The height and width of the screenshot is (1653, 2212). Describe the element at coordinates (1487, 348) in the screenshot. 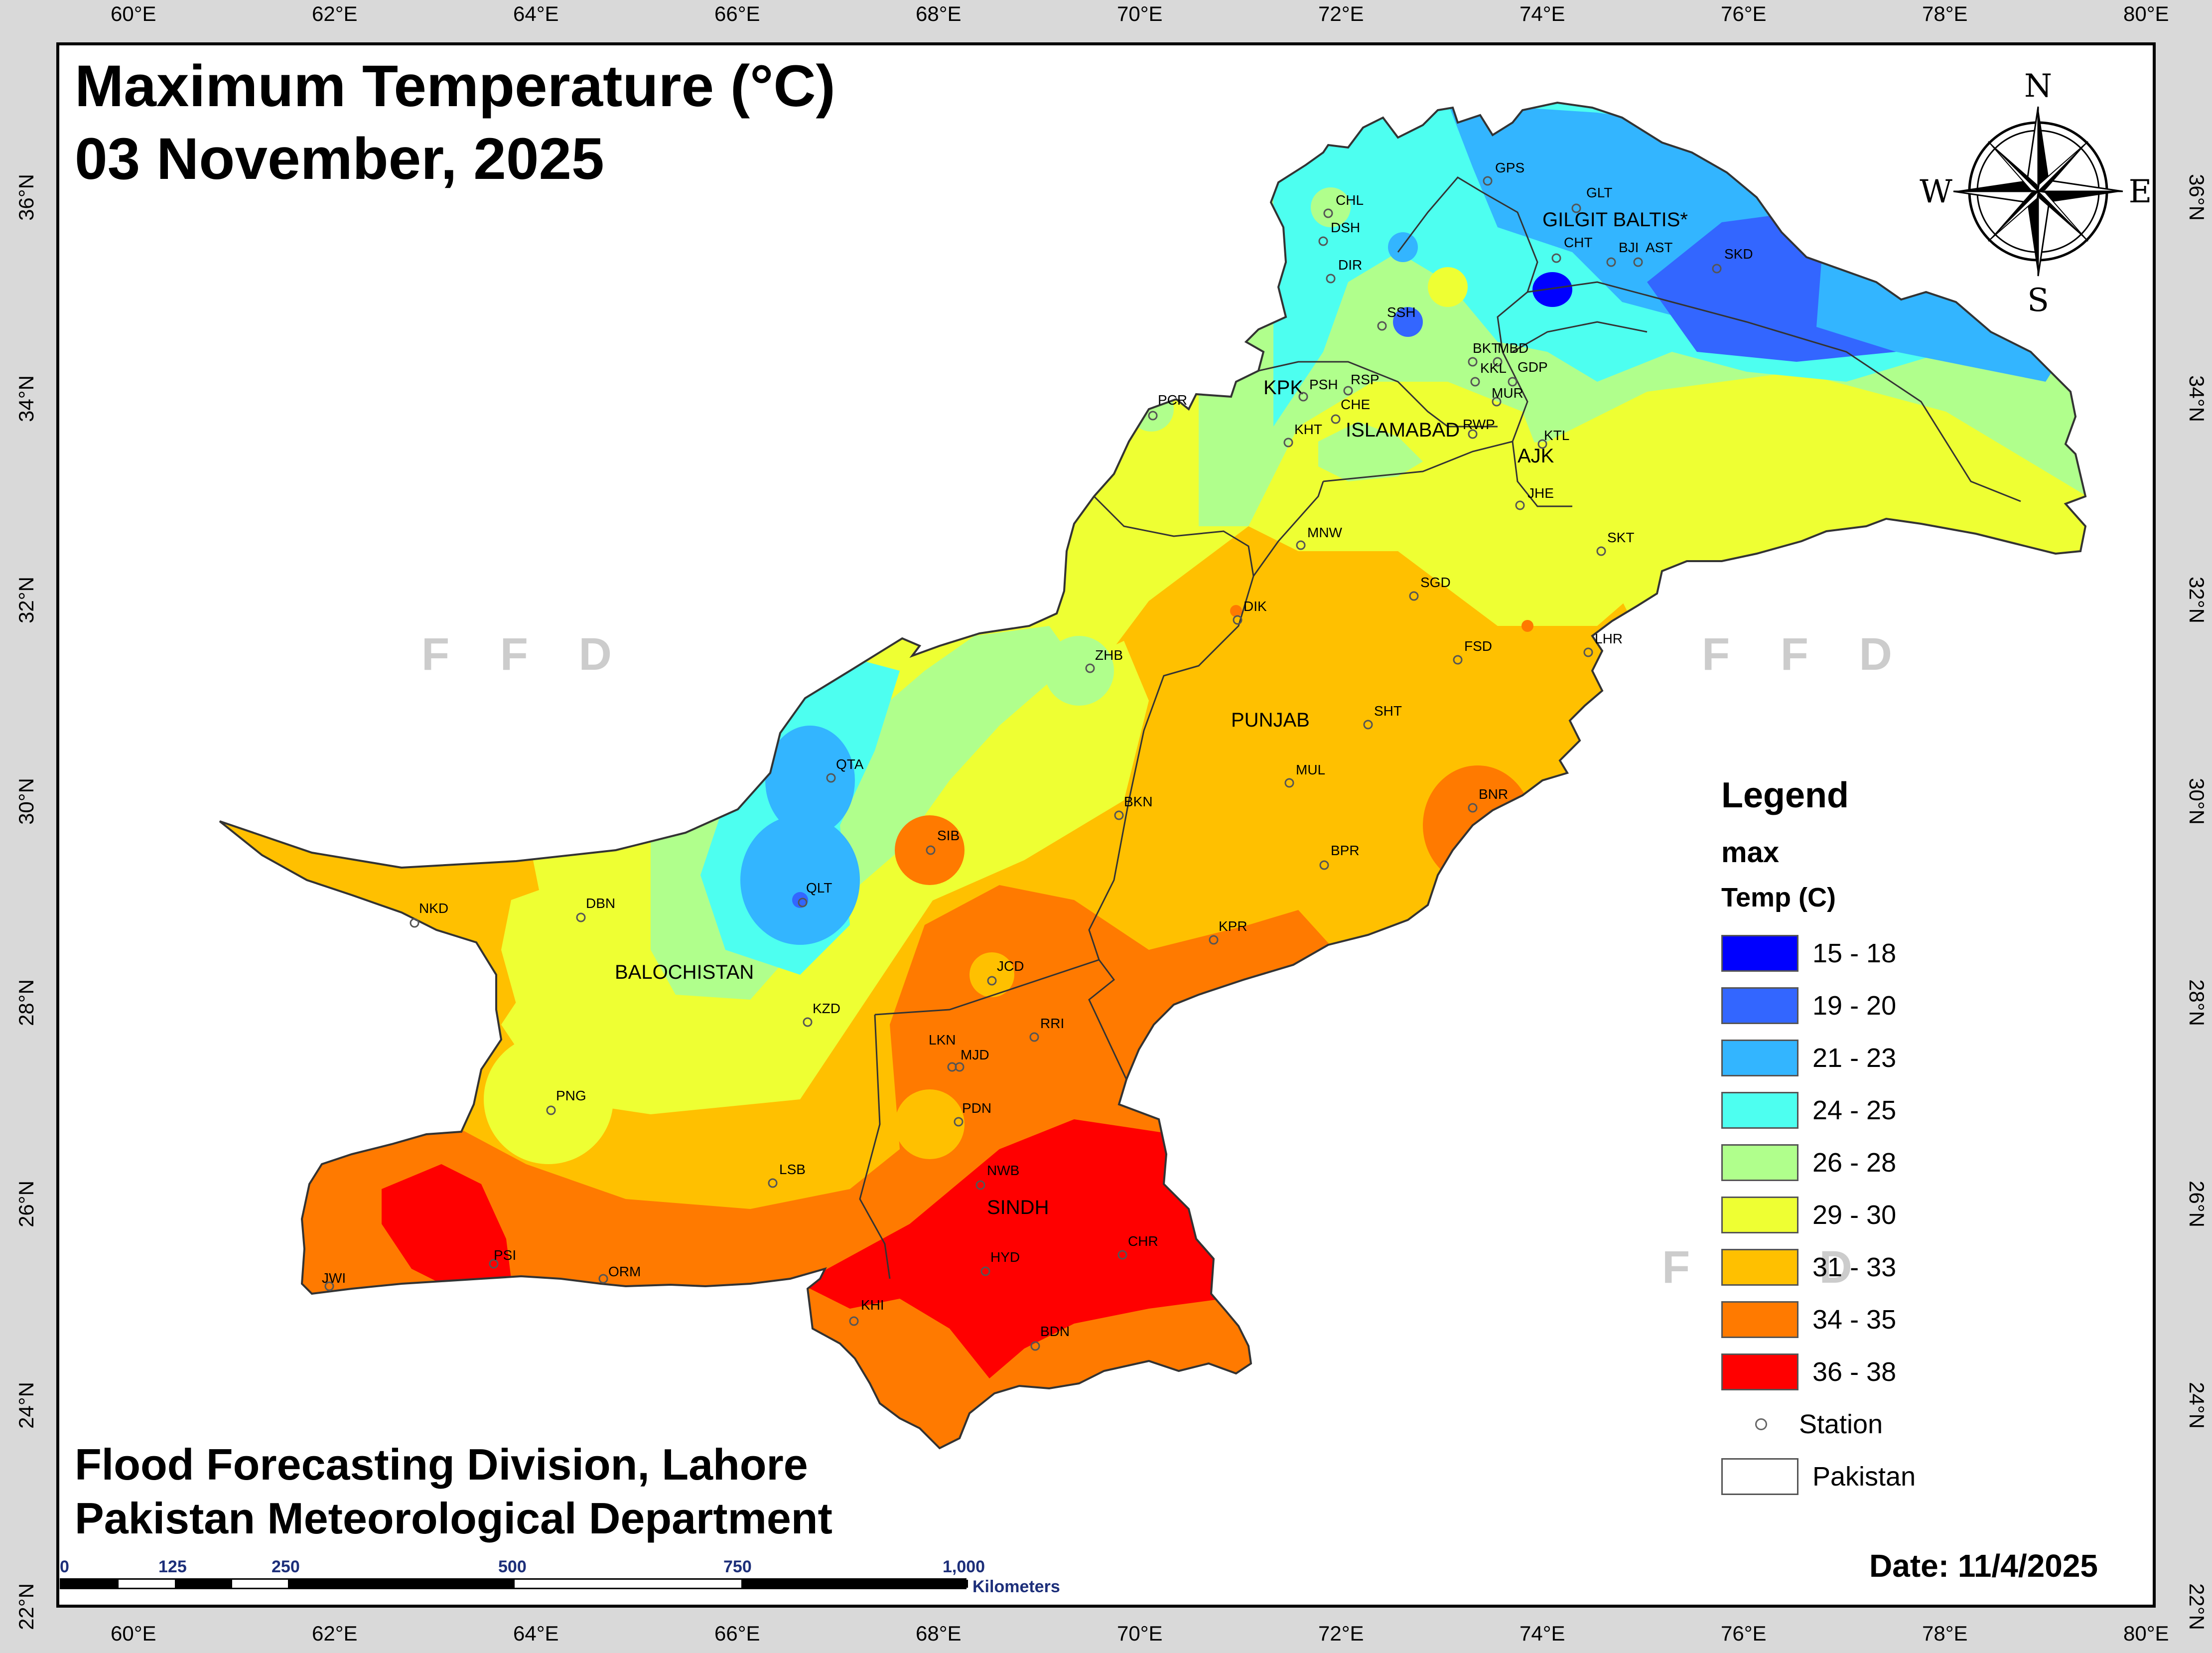

I see `station-label: BKT` at that location.